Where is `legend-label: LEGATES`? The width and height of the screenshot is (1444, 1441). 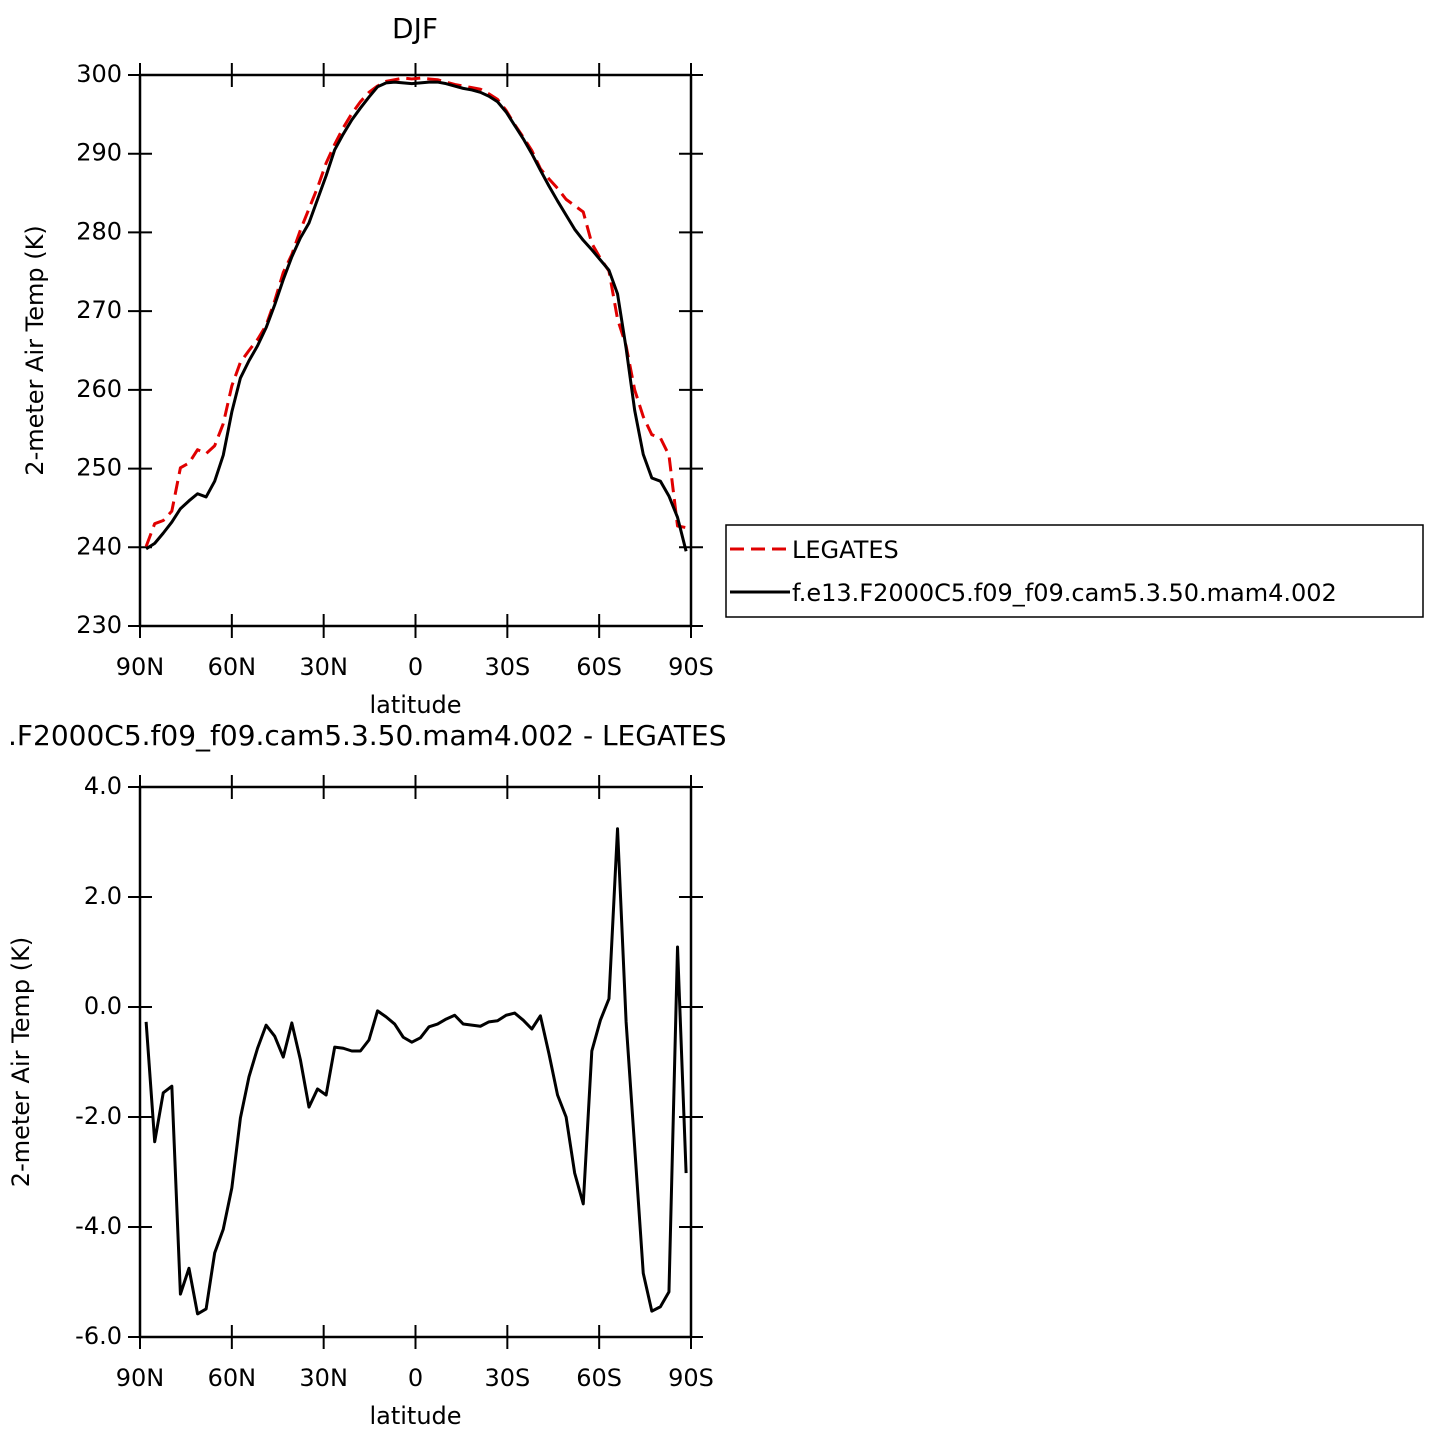 legend-label: LEGATES is located at coordinates (845, 550).